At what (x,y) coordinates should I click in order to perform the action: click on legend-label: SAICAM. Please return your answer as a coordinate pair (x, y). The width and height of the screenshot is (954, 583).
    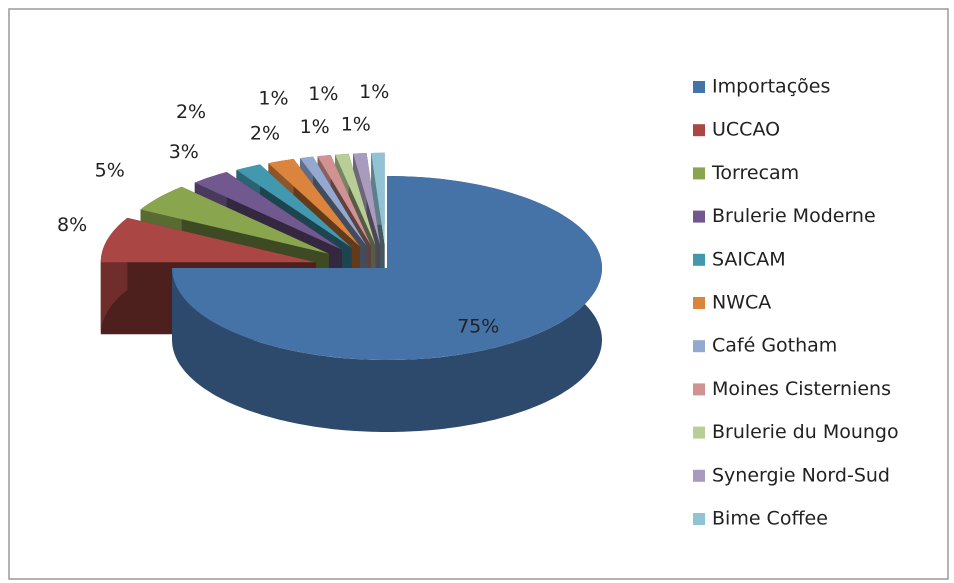
    Looking at the image, I should click on (749, 259).